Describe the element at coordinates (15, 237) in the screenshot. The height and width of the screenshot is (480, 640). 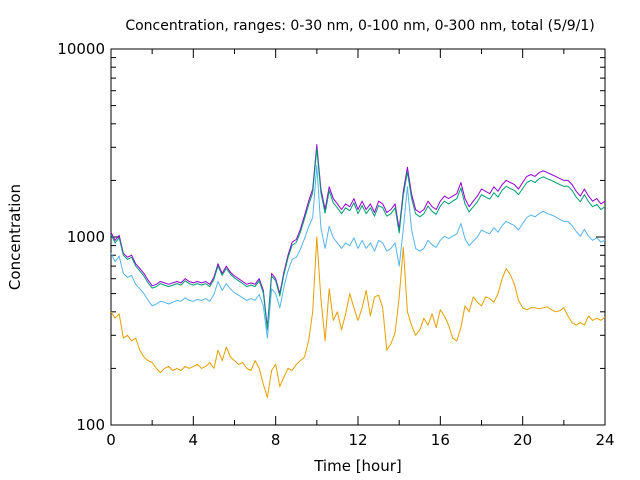
I see `y-axis-label: Concentration` at that location.